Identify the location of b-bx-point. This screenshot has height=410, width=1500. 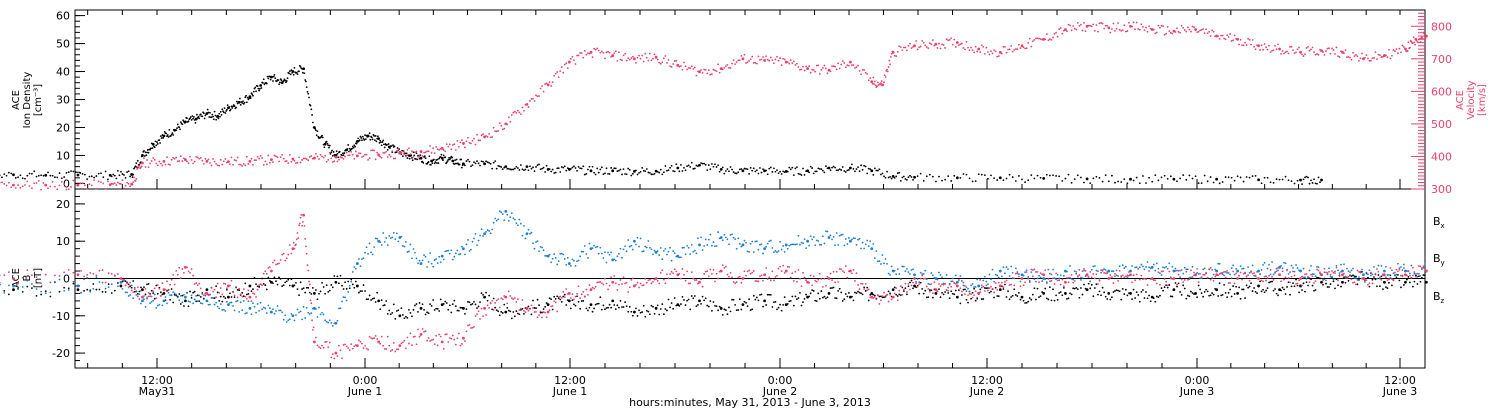
(1342, 282).